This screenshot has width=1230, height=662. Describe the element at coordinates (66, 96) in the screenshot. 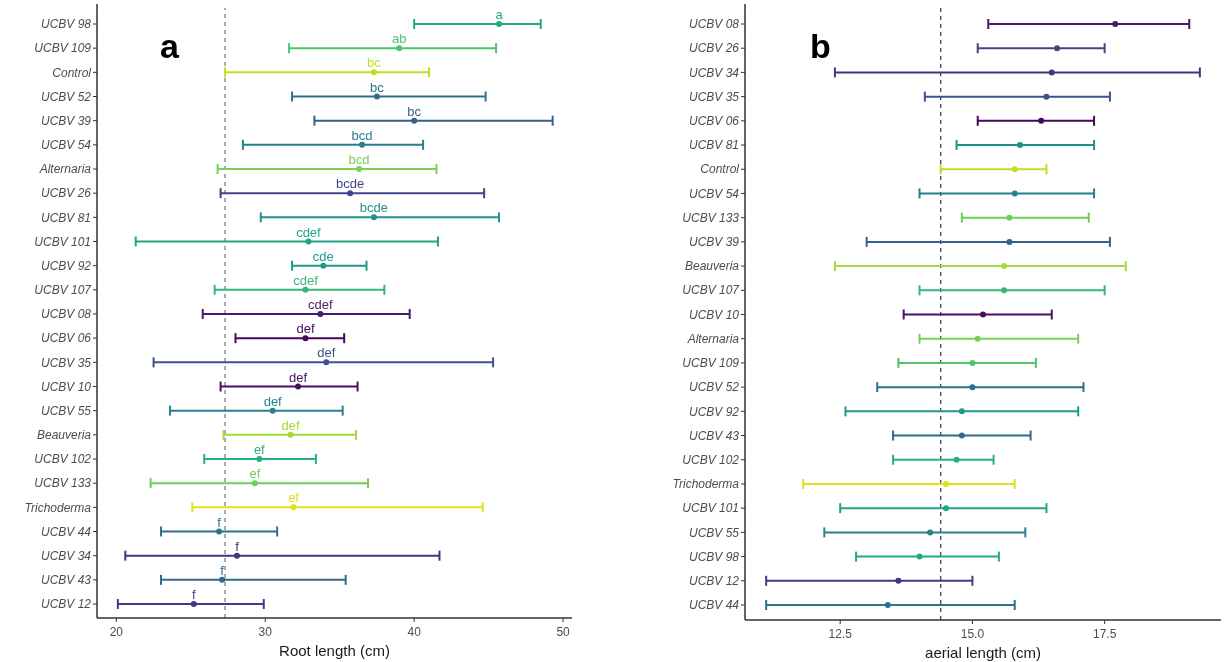

I see `y-tick-label: UCBV 52` at that location.